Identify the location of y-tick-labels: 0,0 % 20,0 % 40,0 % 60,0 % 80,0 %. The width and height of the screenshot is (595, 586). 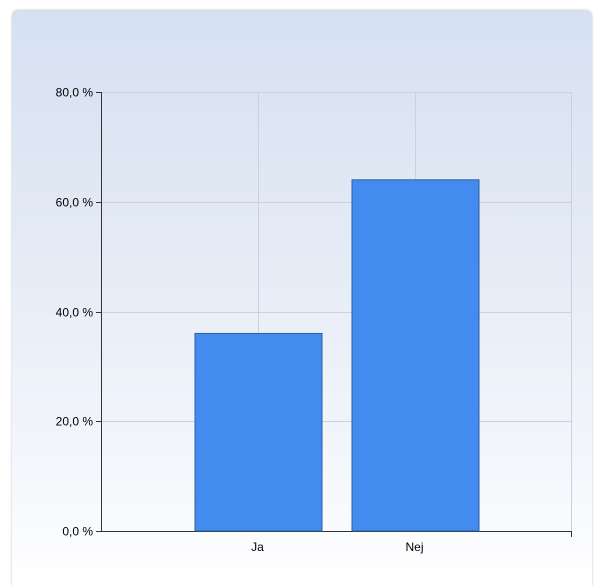
(75, 312).